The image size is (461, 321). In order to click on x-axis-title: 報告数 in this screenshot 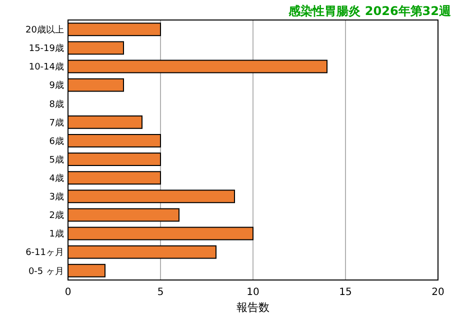, I will do `click(253, 307)`.